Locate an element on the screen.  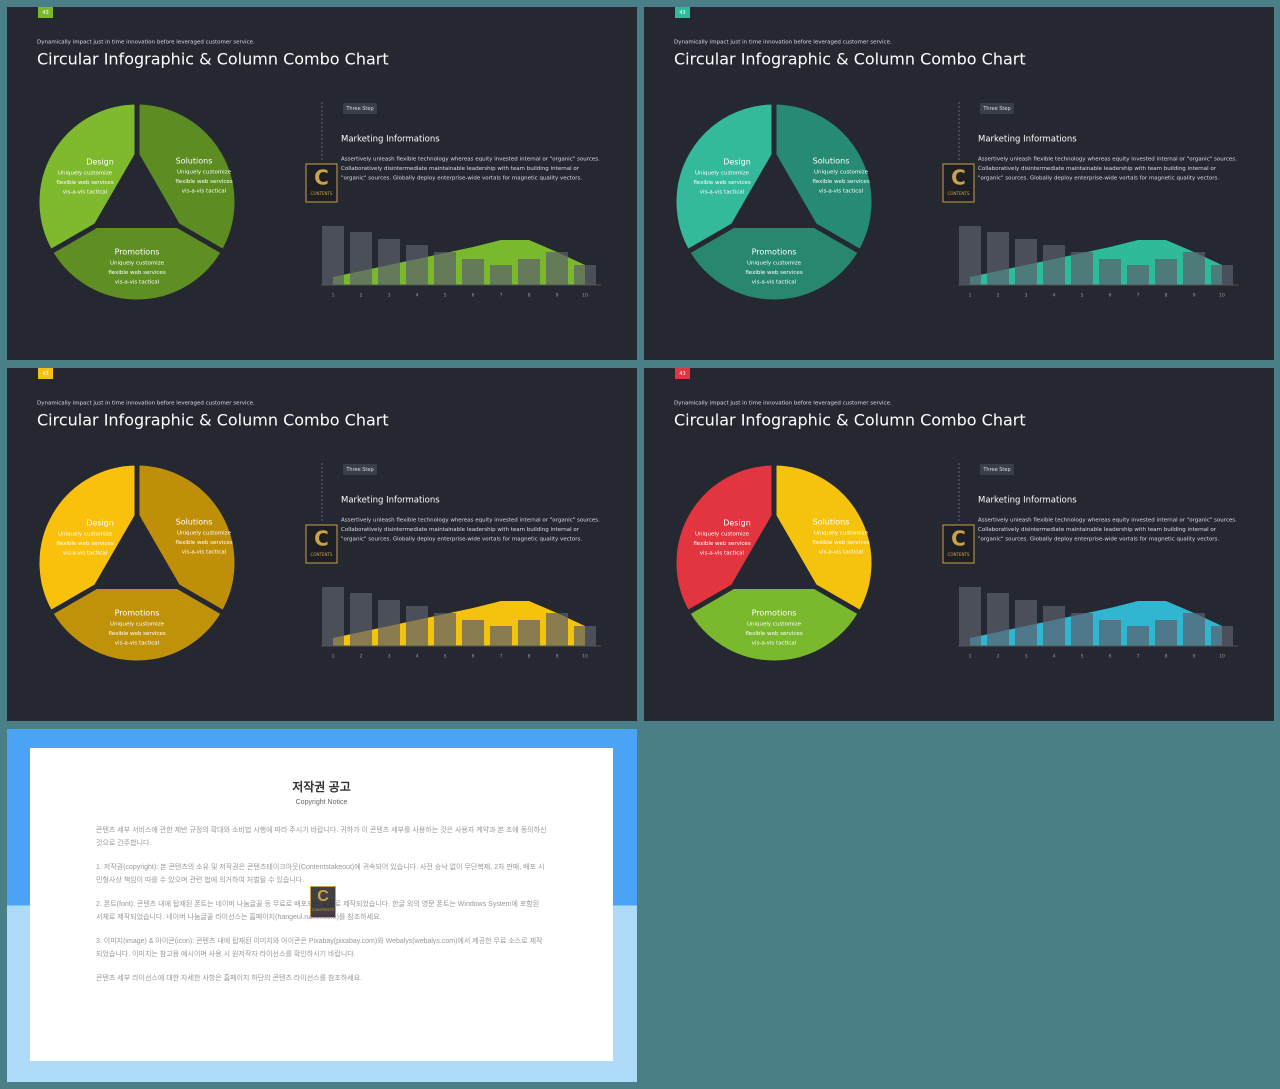
copyright-title: 저작권 공고 is located at coordinates (321, 787).